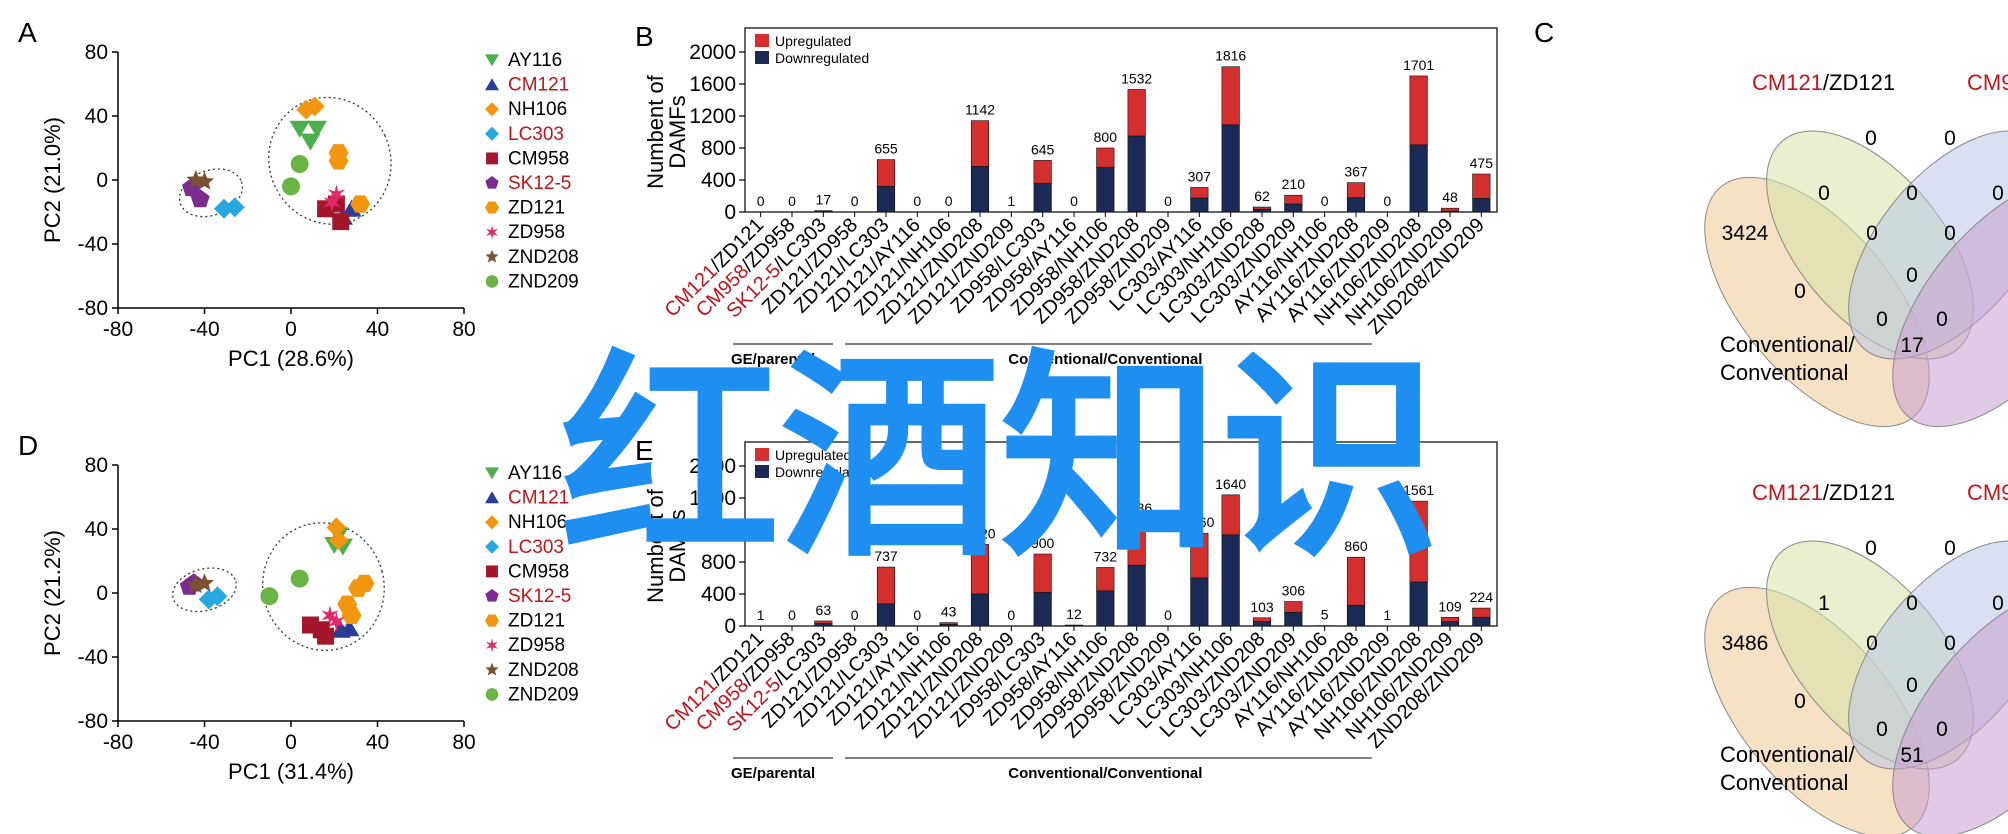  What do you see at coordinates (855, 201) in the screenshot?
I see `bar-value-label: 0` at bounding box center [855, 201].